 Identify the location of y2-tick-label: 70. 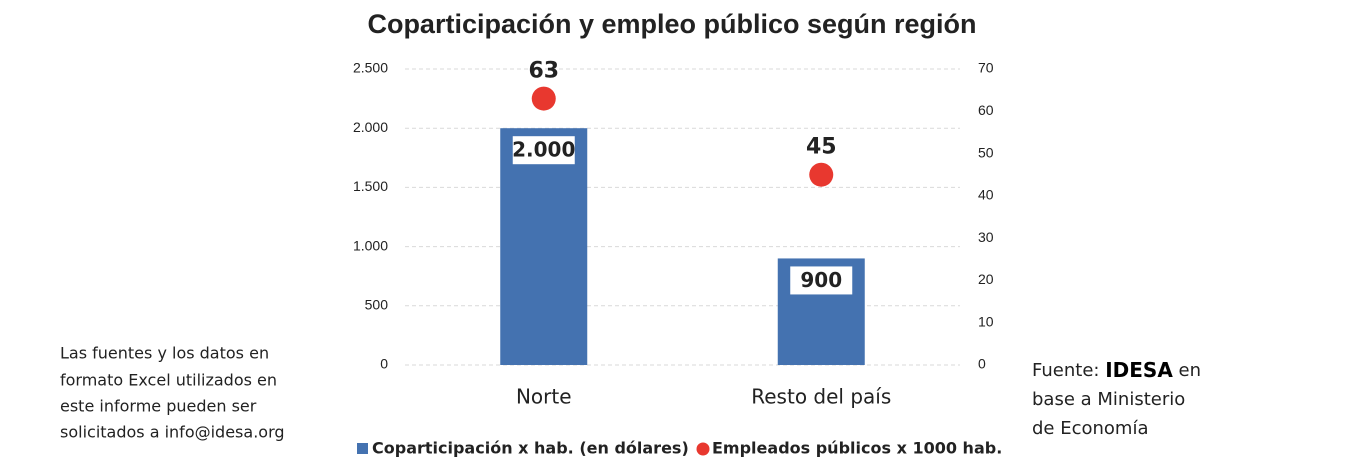
(986, 68).